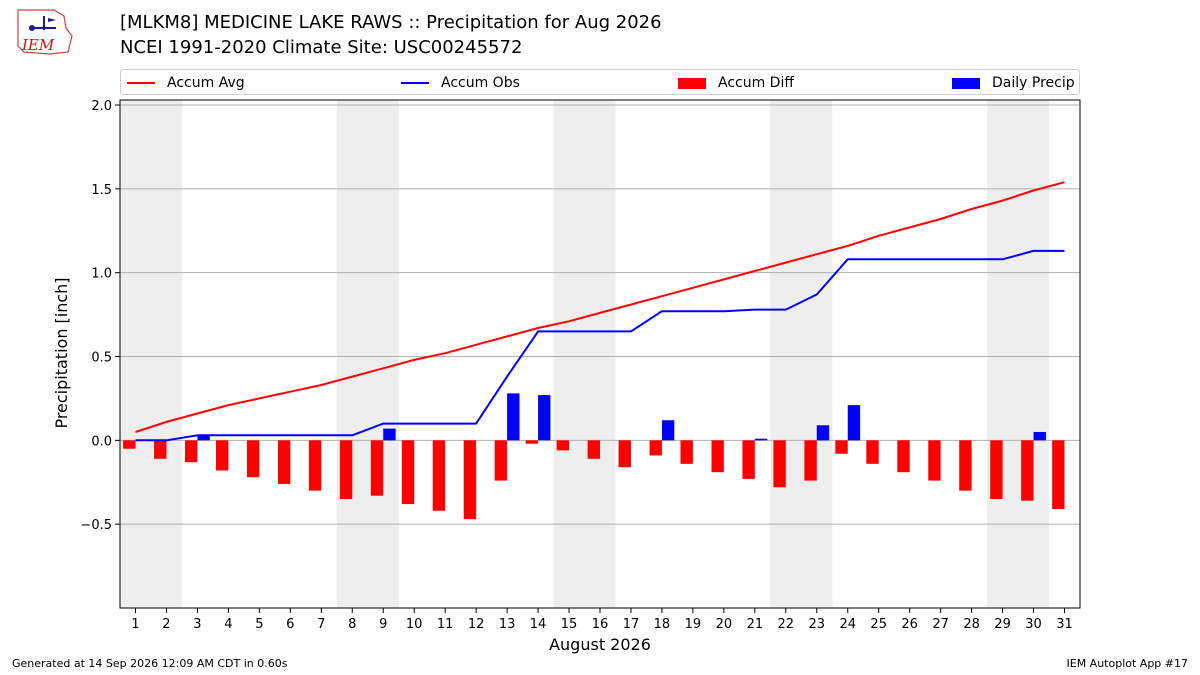 Image resolution: width=1200 pixels, height=675 pixels. Describe the element at coordinates (878, 624) in the screenshot. I see `x-tick-label: 25` at that location.